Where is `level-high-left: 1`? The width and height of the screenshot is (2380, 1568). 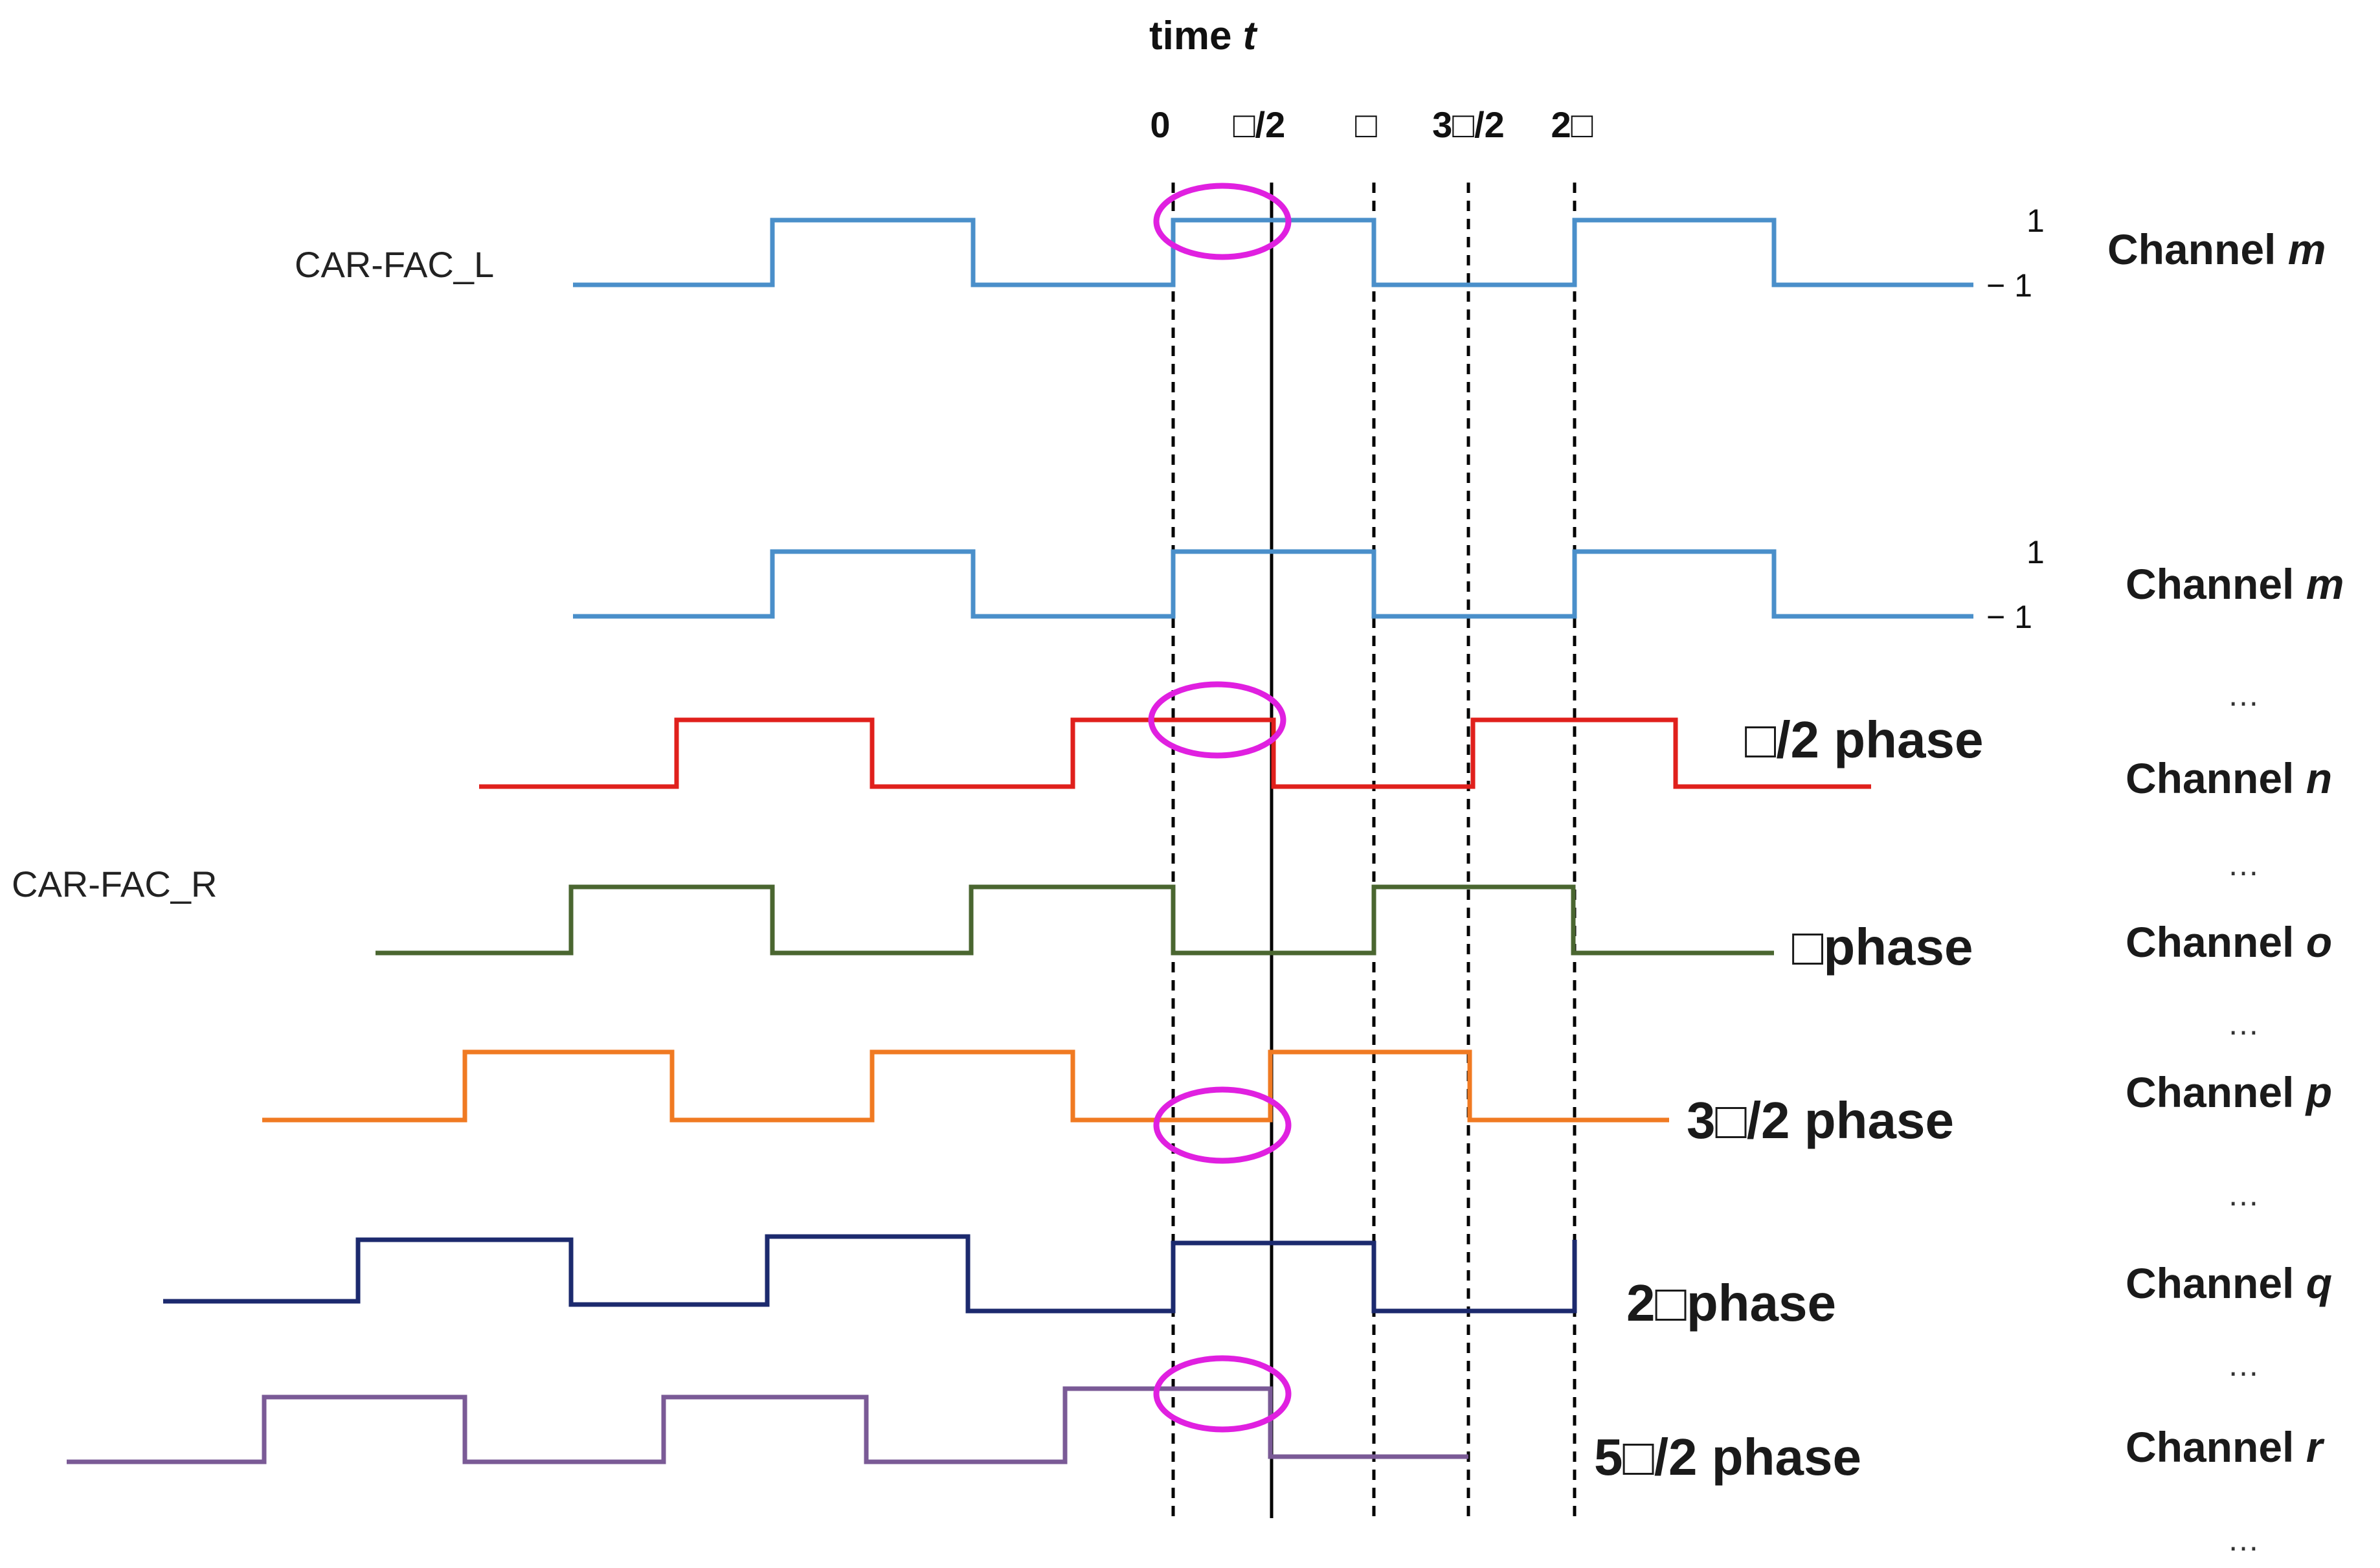 level-high-left: 1 is located at coordinates (2036, 221).